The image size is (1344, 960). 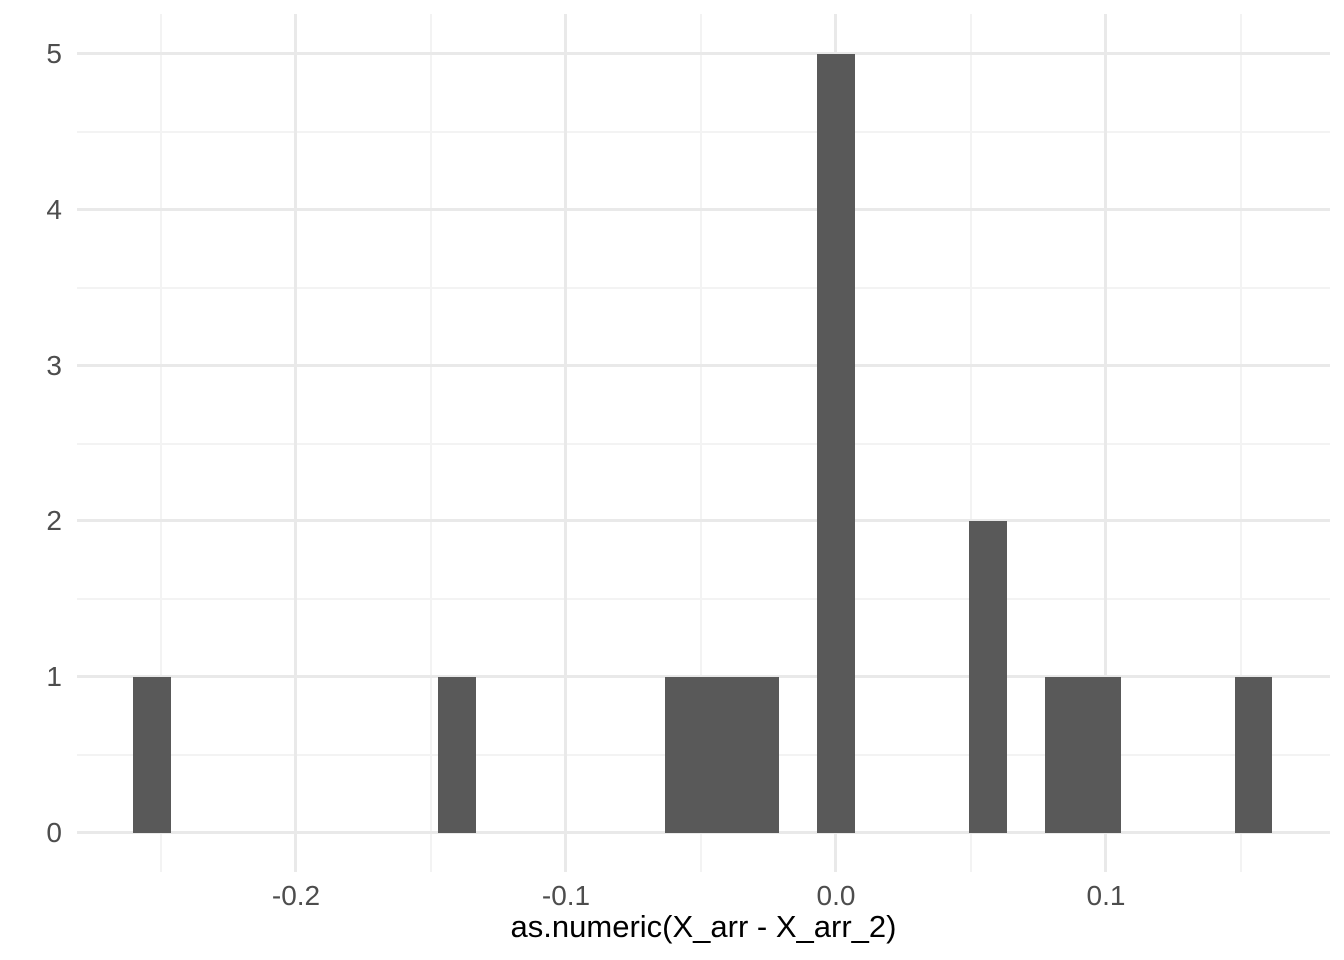 What do you see at coordinates (296, 895) in the screenshot?
I see `x-tick-label: -0.2` at bounding box center [296, 895].